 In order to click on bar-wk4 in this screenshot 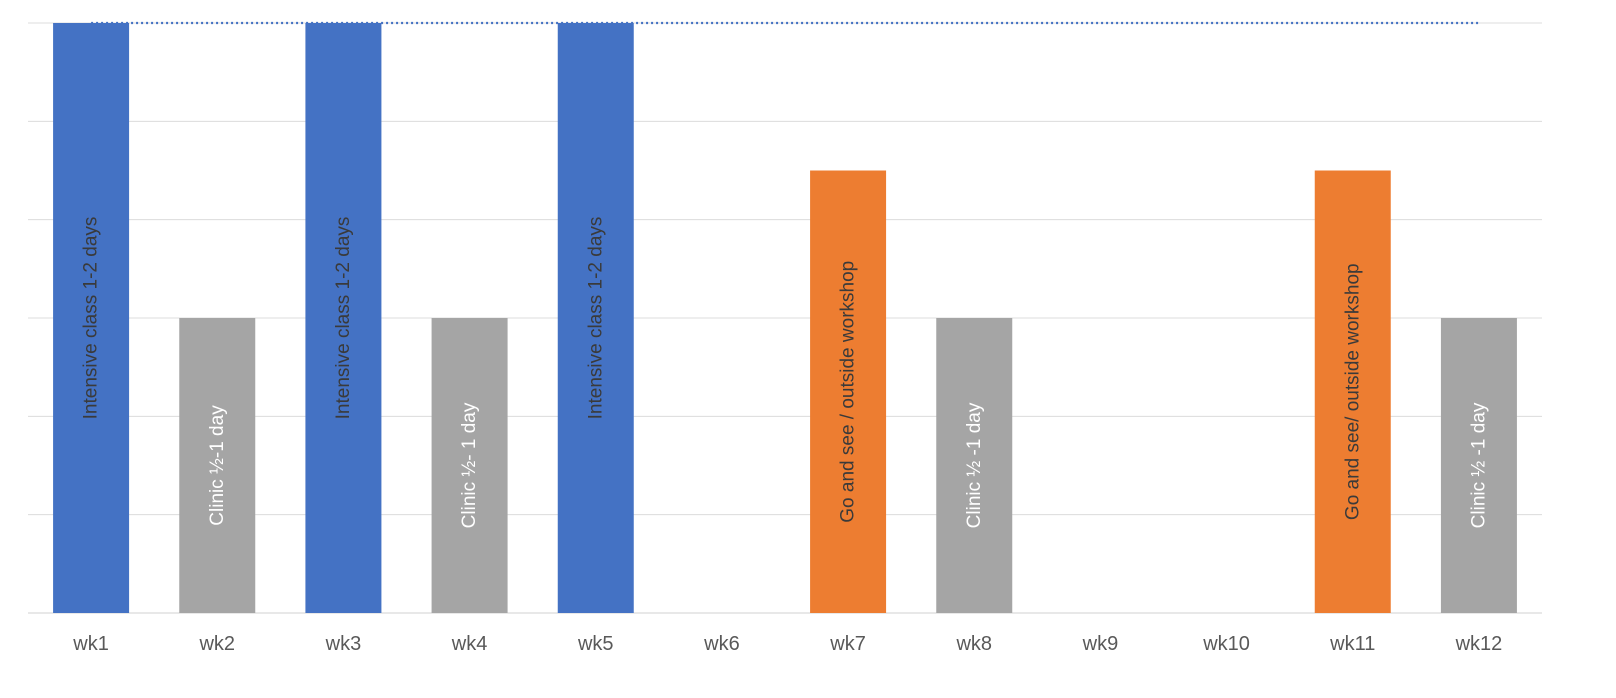, I will do `click(469, 465)`.